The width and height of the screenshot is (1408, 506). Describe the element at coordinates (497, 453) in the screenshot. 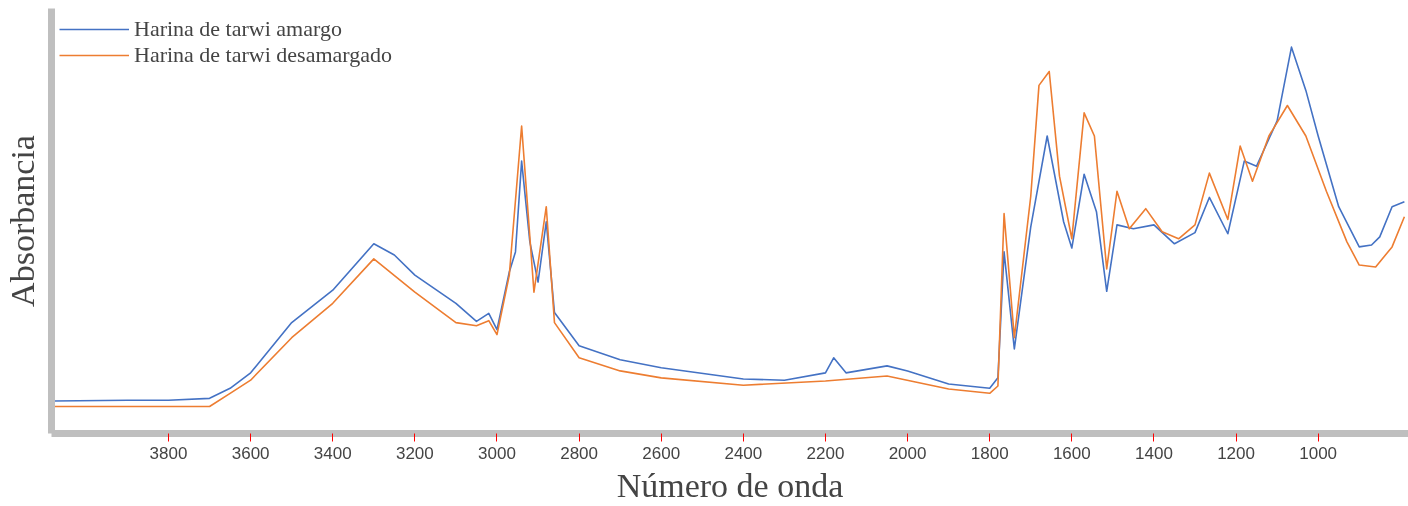

I see `x-tick-label: 3000` at that location.